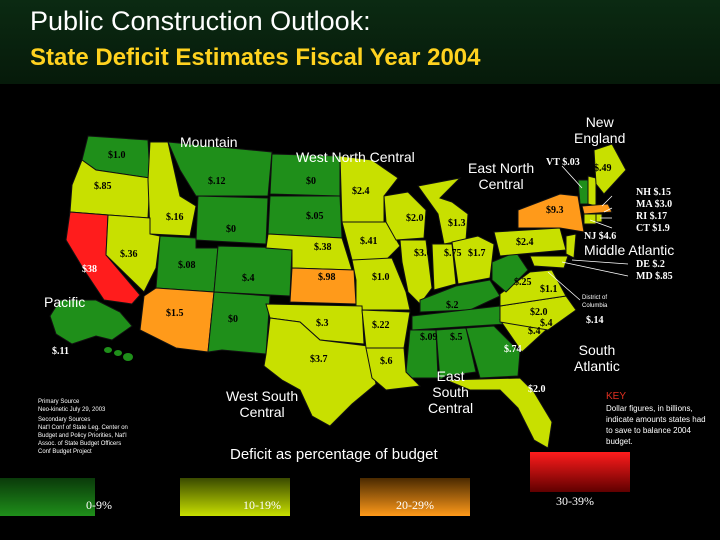  What do you see at coordinates (305, 217) in the screenshot?
I see `state-south-dakota` at bounding box center [305, 217].